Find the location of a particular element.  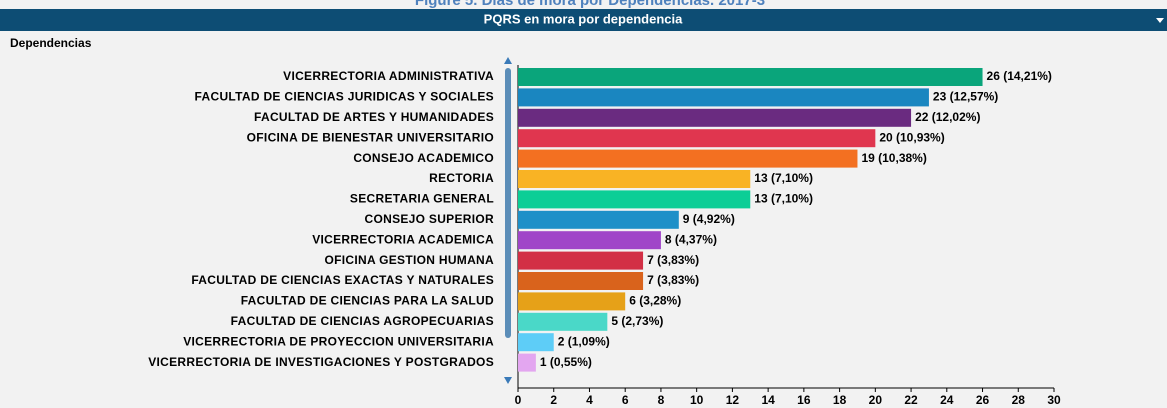

value-label: 9 (4,92%) is located at coordinates (709, 219).